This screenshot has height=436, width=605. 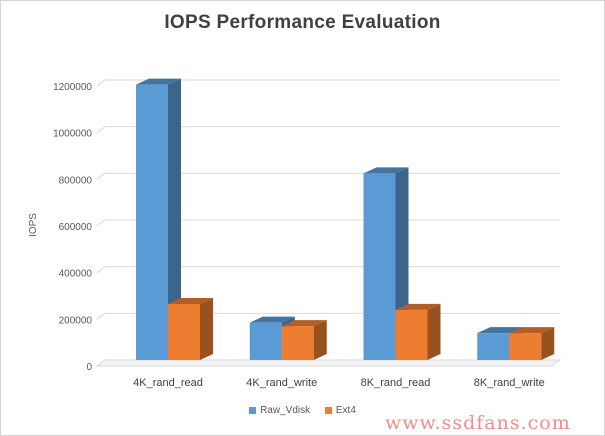 What do you see at coordinates (328, 363) in the screenshot?
I see `chart-floor` at bounding box center [328, 363].